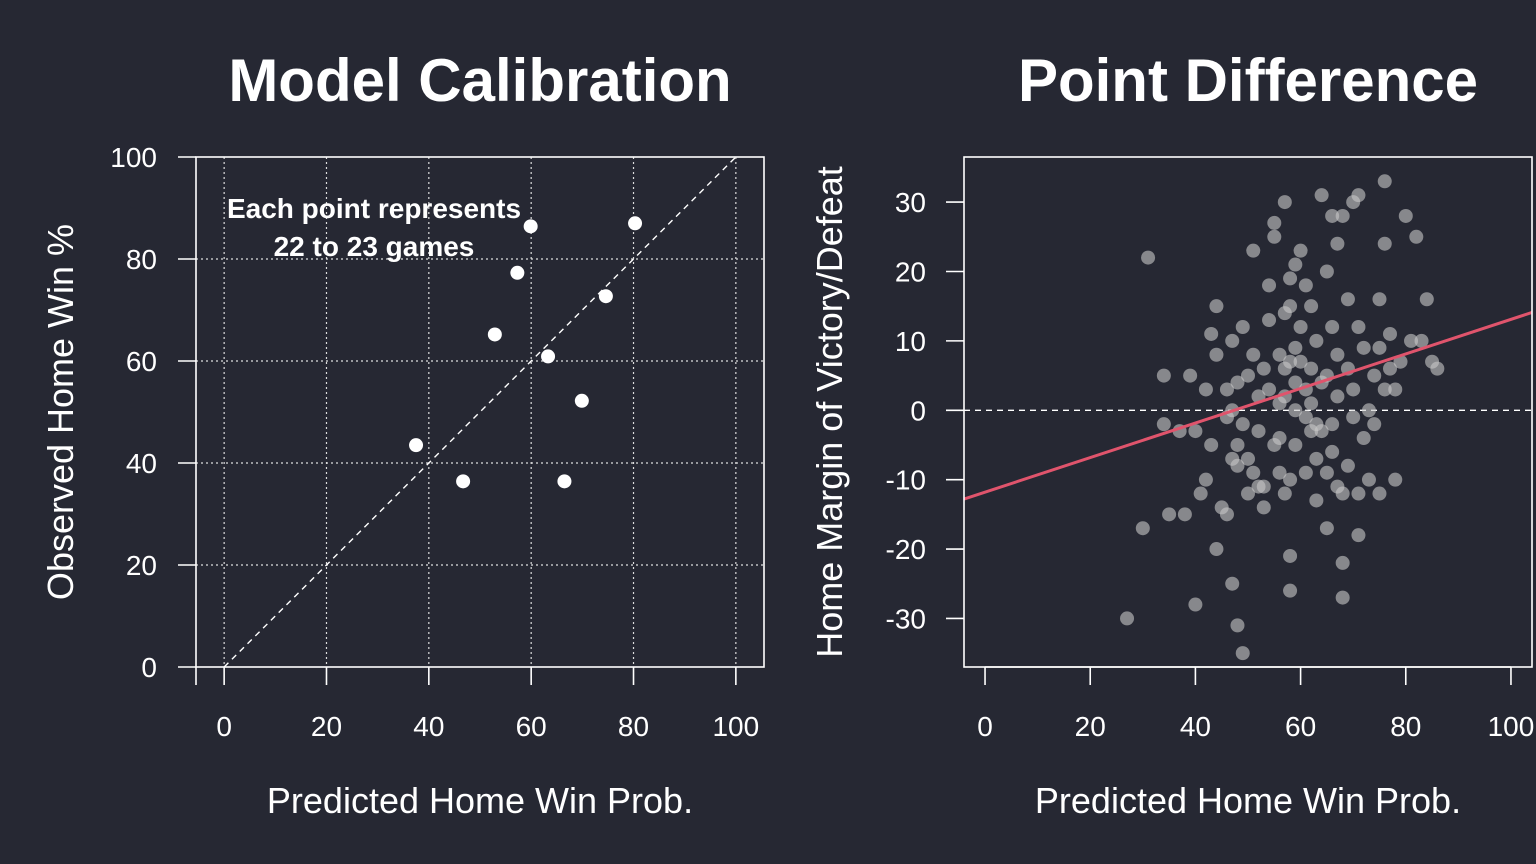  I want to click on y-tick-label: -10, so click(906, 480).